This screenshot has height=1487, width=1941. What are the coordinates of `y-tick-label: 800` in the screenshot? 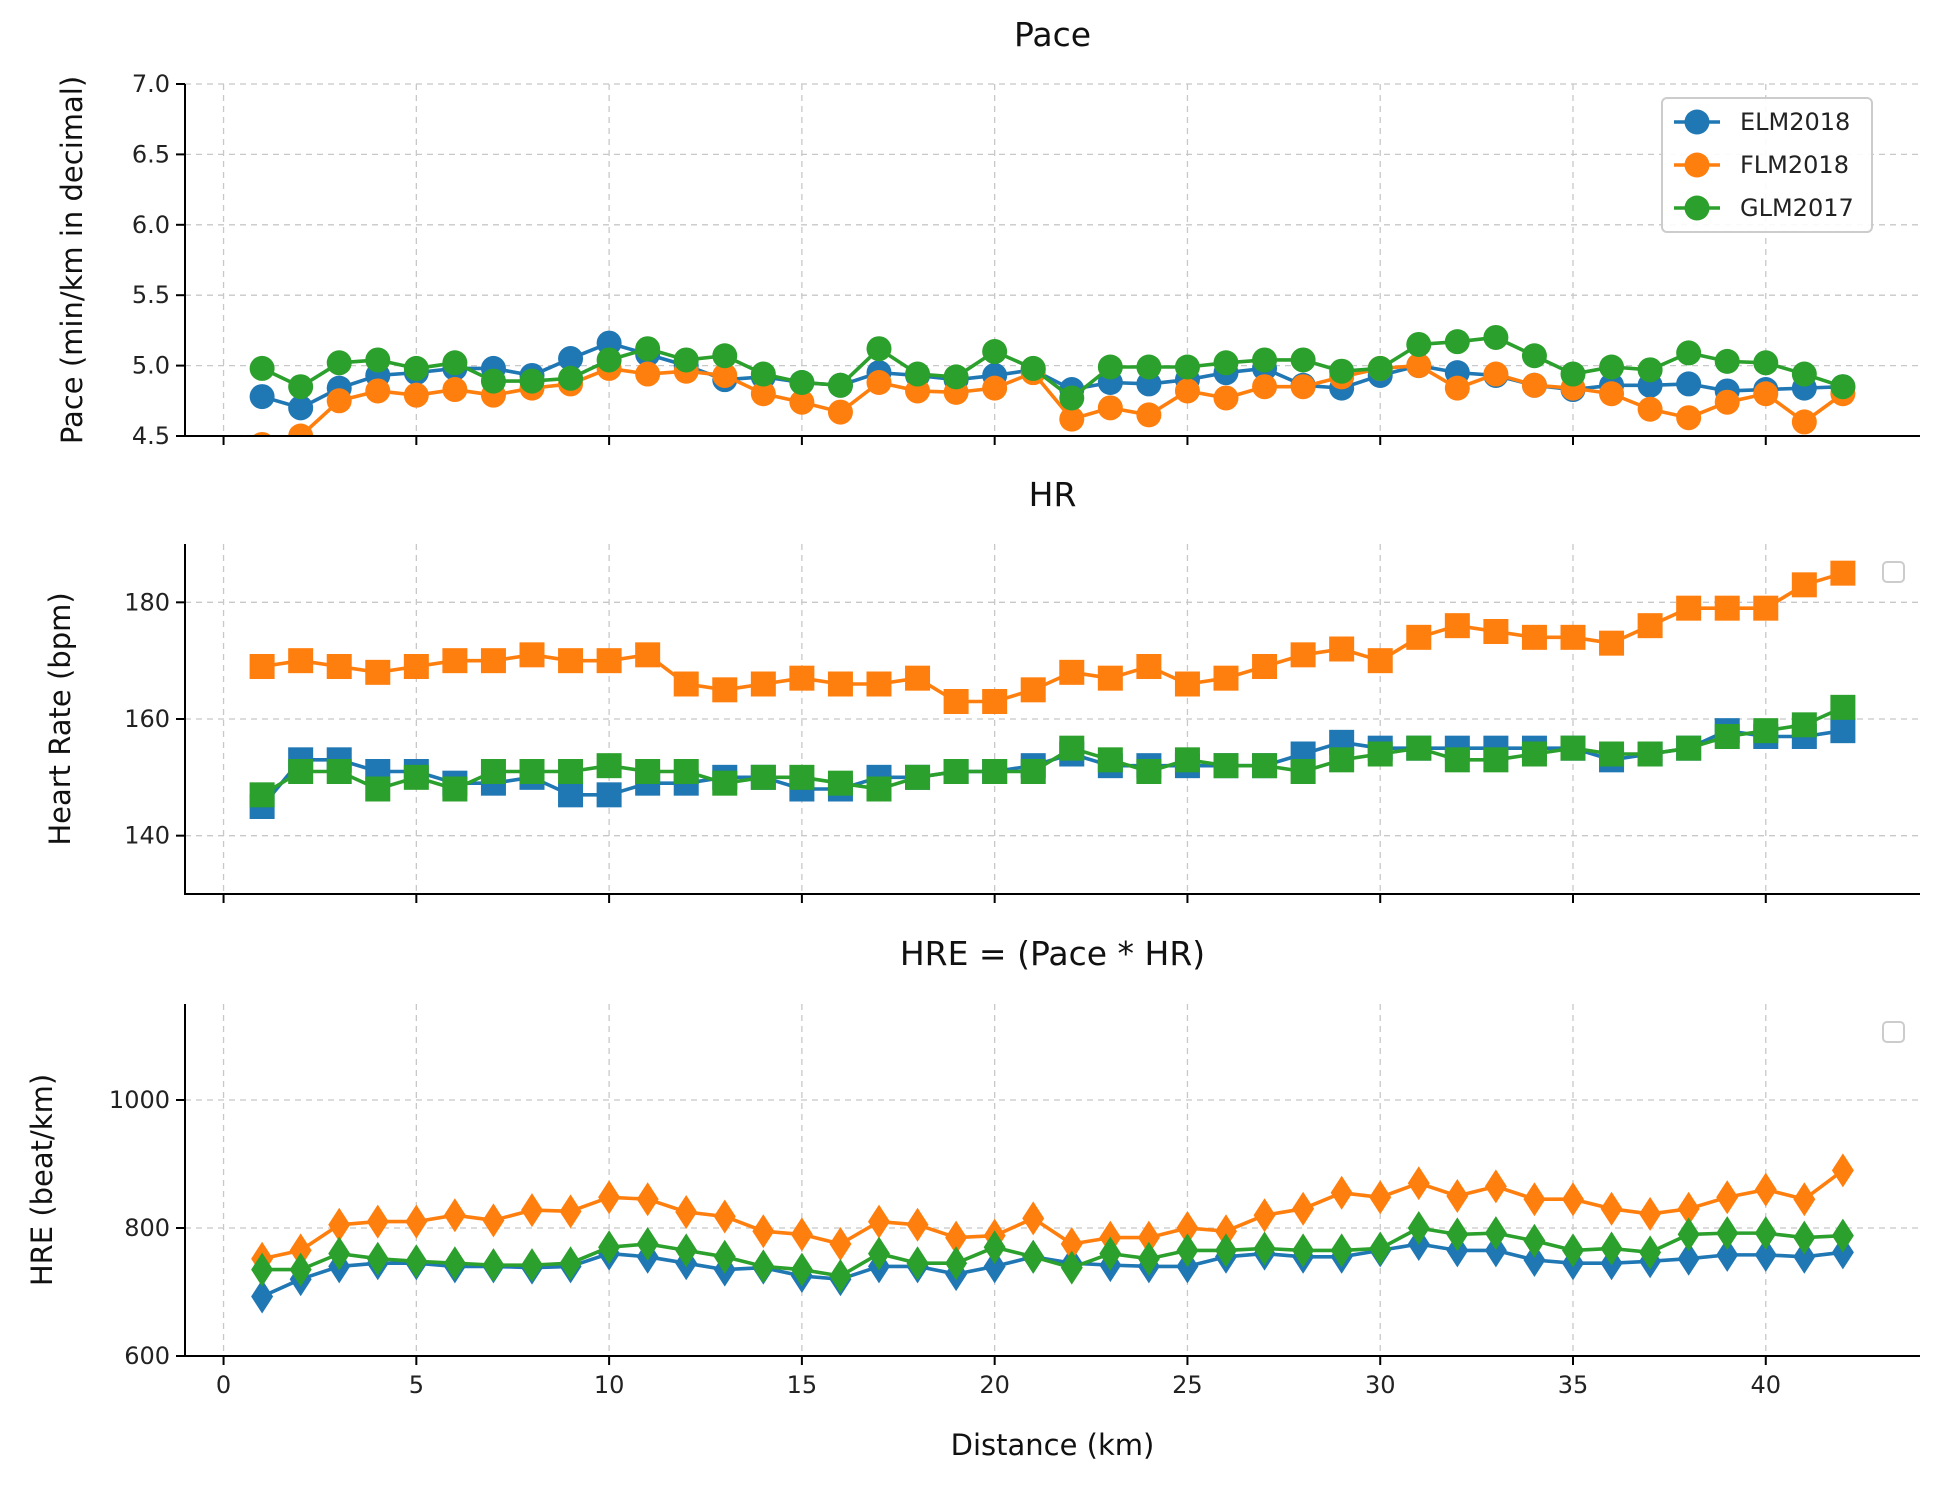 It's located at (147, 1228).